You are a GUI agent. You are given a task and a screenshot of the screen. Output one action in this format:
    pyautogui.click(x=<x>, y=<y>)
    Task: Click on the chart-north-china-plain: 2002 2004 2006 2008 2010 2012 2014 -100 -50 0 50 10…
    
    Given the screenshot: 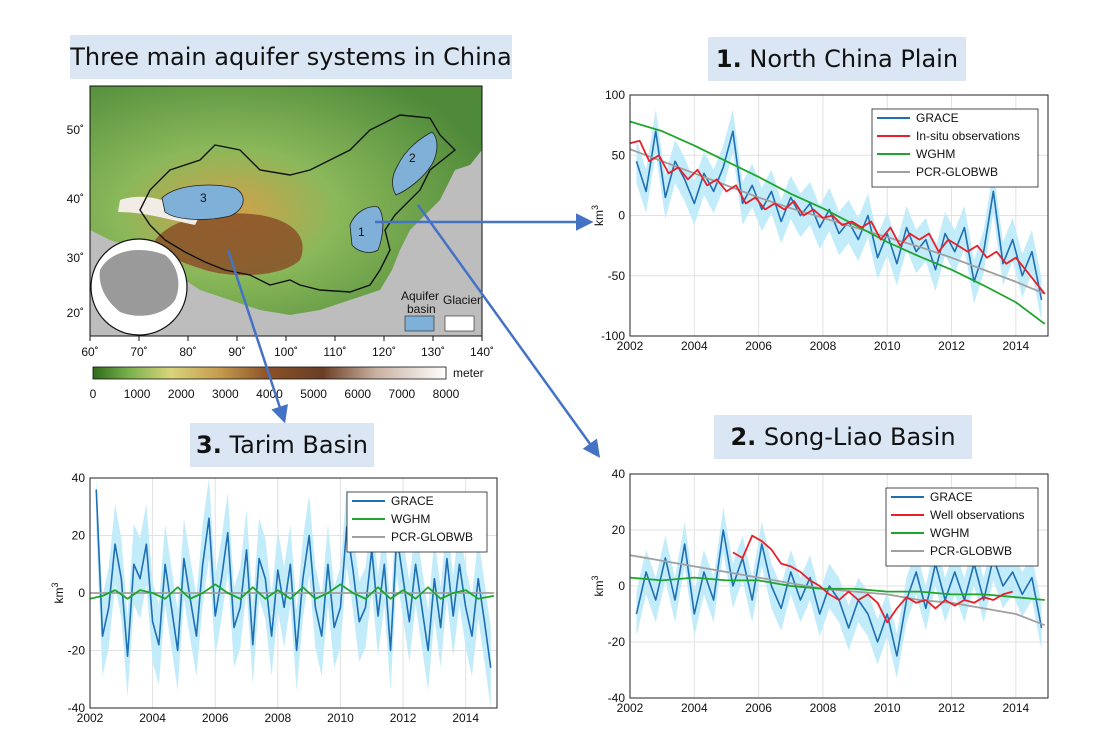 What is the action you would take?
    pyautogui.click(x=819, y=220)
    